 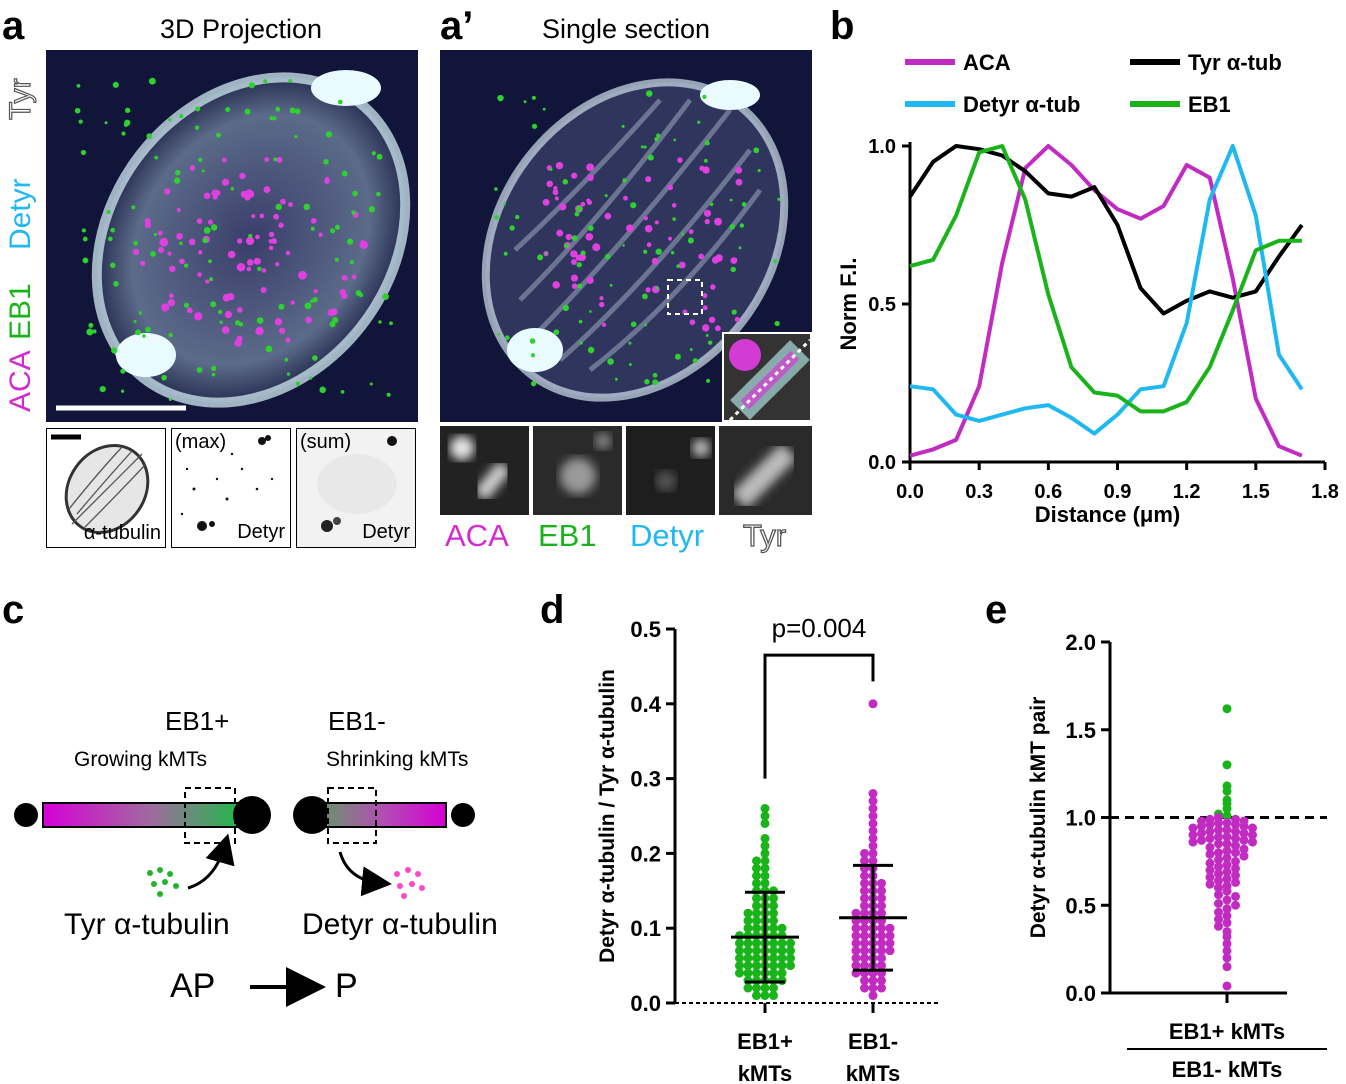 What do you see at coordinates (356, 488) in the screenshot?
I see `inset-detyr-sum: (sum) Detyr` at bounding box center [356, 488].